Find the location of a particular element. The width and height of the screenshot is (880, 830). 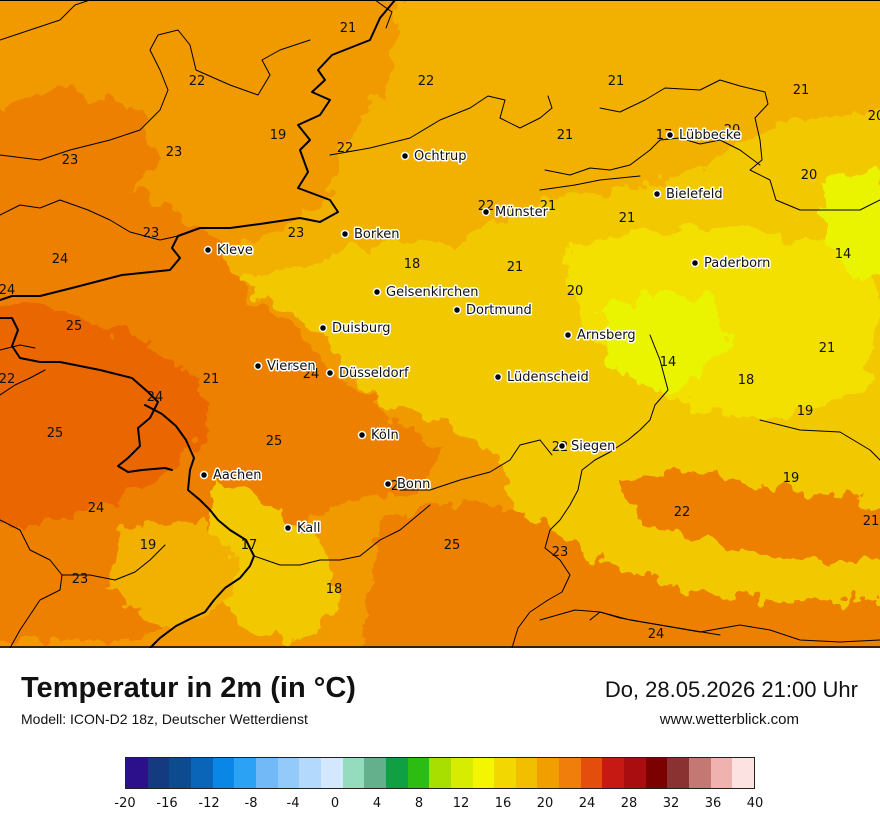

city-marker: Borken is located at coordinates (370, 235).